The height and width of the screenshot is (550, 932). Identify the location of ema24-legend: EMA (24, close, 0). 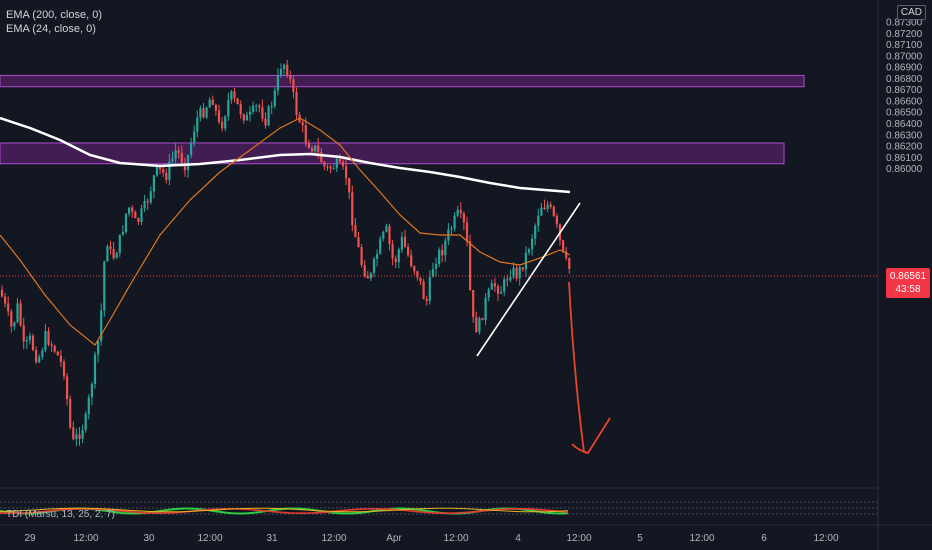
(51, 29).